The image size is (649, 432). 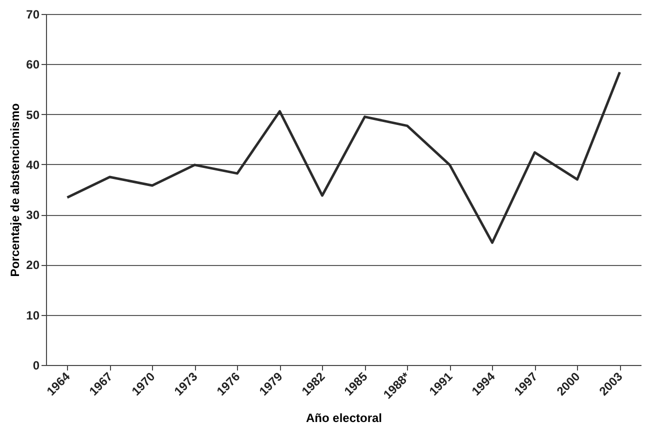 What do you see at coordinates (33, 15) in the screenshot?
I see `y-tick-label: 70` at bounding box center [33, 15].